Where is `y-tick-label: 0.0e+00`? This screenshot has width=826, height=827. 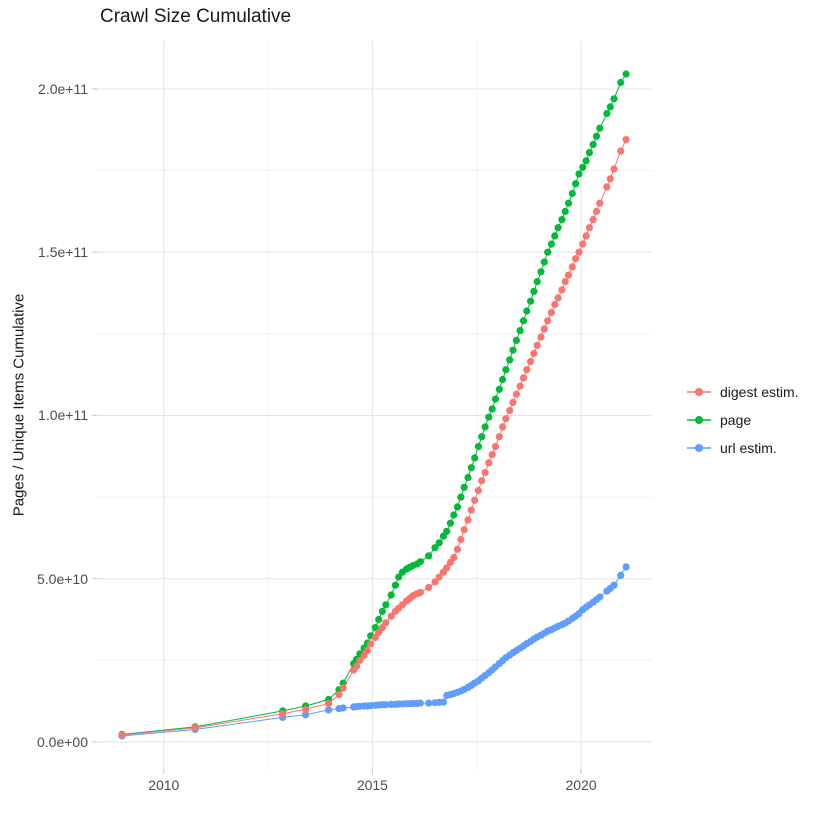 y-tick-label: 0.0e+00 is located at coordinates (62, 741).